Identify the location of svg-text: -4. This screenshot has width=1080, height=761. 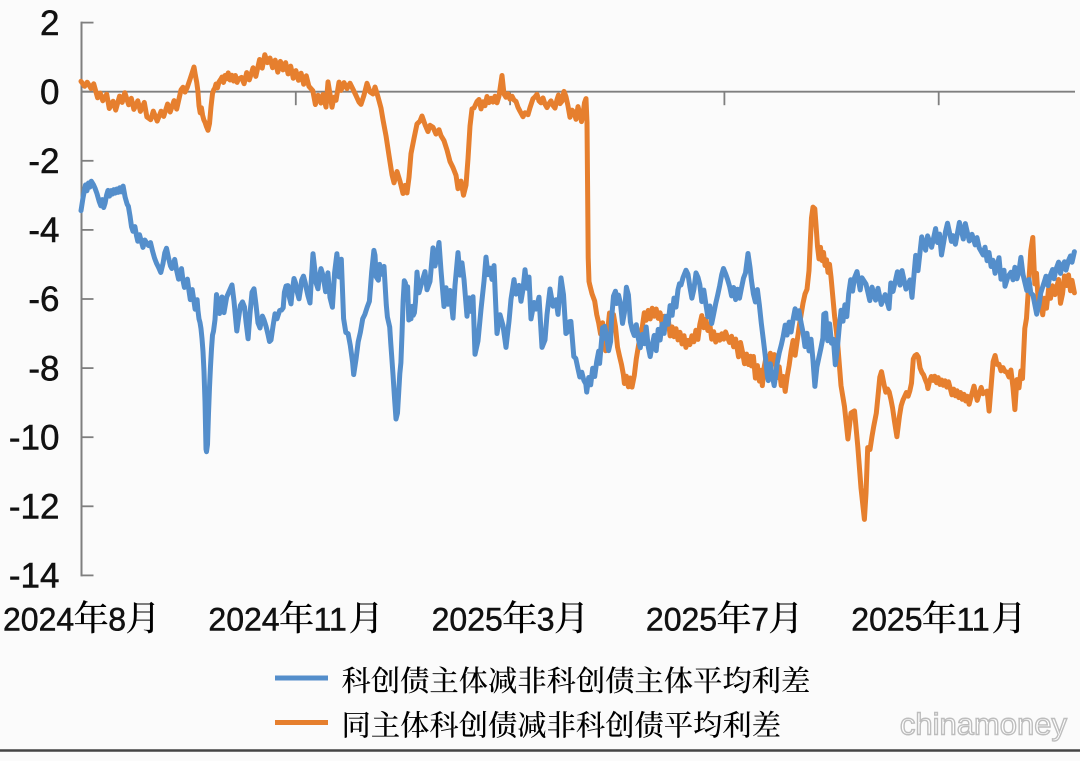
(43, 230).